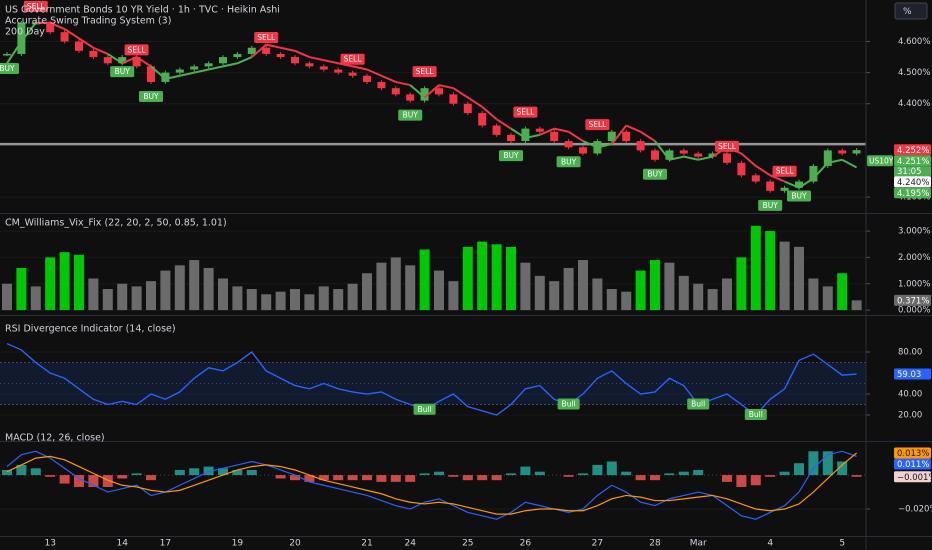 This screenshot has height=550, width=932. I want to click on axis-unit: %, so click(907, 12).